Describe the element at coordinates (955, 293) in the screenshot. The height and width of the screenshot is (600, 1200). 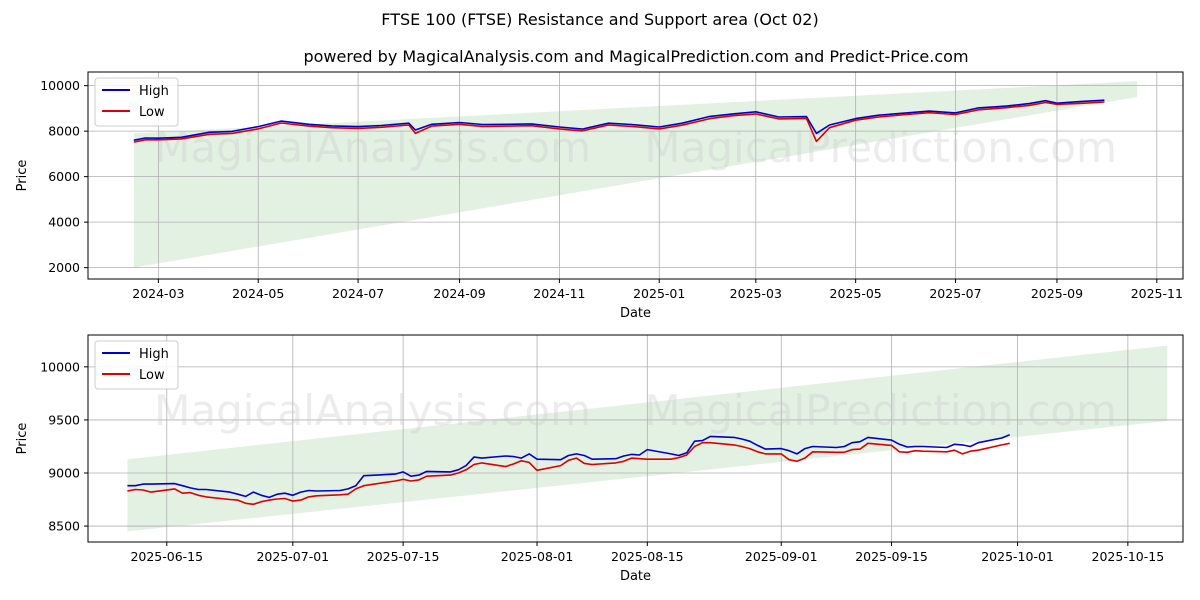
I see `x-tick-label: 2025-07` at that location.